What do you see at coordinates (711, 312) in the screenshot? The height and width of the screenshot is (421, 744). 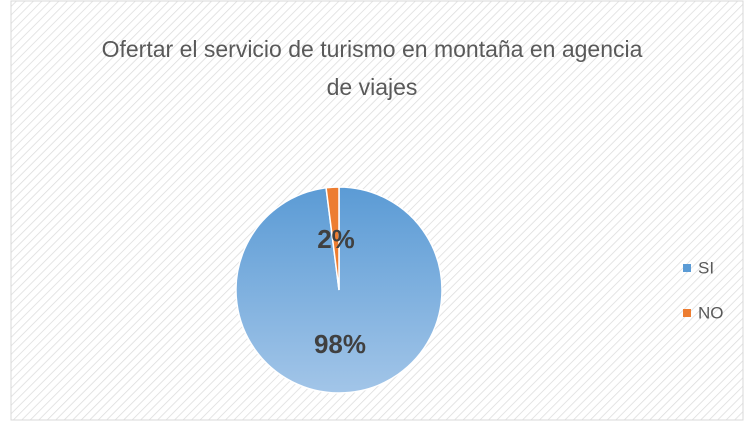 I see `legend-label: NO` at bounding box center [711, 312].